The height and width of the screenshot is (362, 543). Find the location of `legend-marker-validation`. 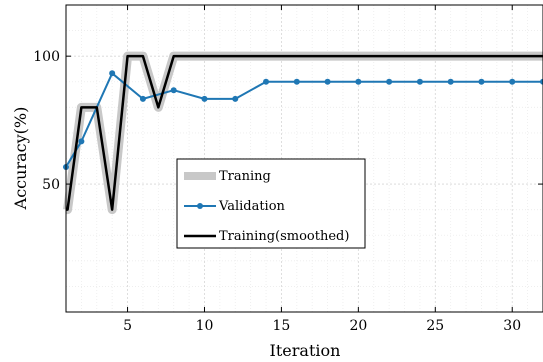

legend-marker-validation is located at coordinates (200, 206).